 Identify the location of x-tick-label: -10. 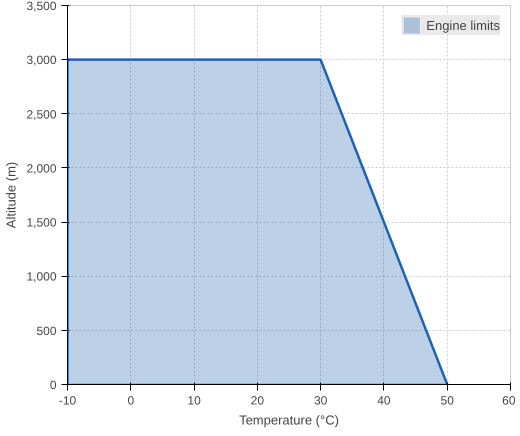
(67, 401).